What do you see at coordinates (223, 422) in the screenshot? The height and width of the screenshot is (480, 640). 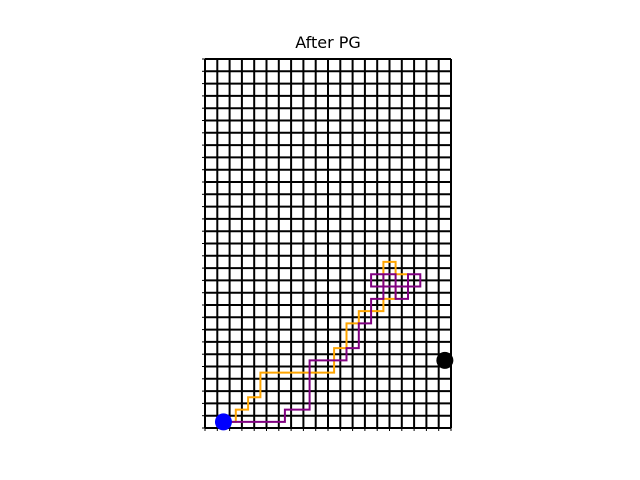 I see `start-marker` at bounding box center [223, 422].